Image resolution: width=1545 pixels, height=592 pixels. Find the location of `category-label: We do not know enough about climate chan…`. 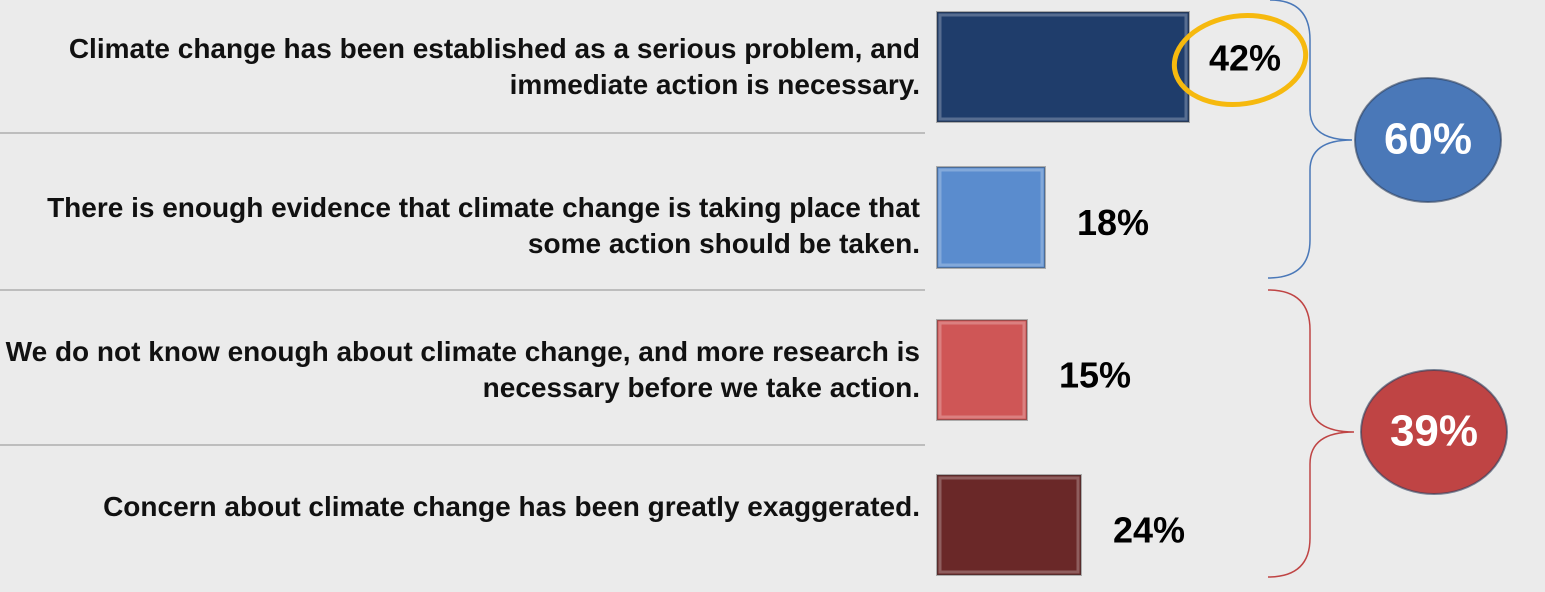

category-label: We do not know enough about climate chan… is located at coordinates (462, 369).